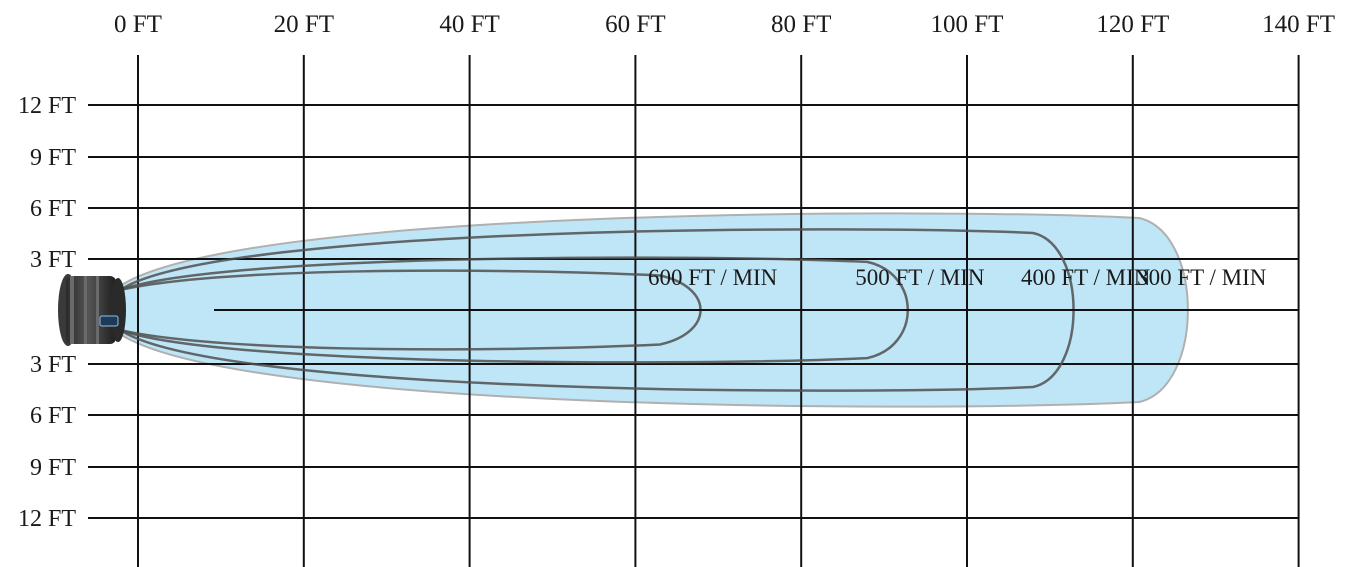 The height and width of the screenshot is (567, 1349). Describe the element at coordinates (1086, 277) in the screenshot. I see `velocity-zone-label: 400 FT / MIN` at that location.